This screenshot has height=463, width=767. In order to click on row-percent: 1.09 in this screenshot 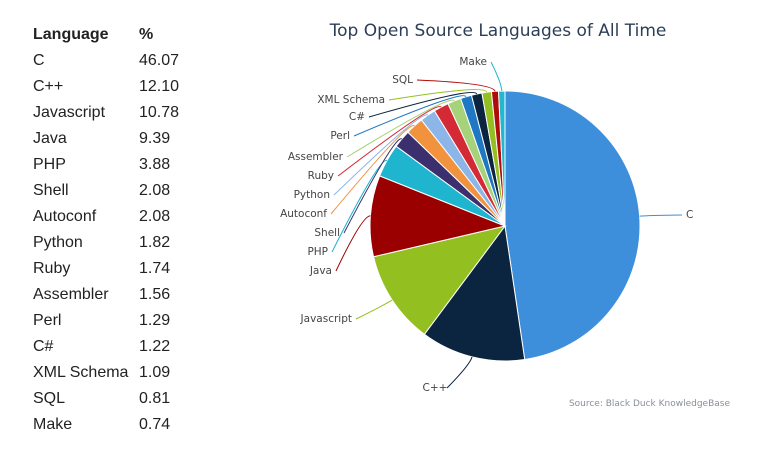, I will do `click(155, 372)`.